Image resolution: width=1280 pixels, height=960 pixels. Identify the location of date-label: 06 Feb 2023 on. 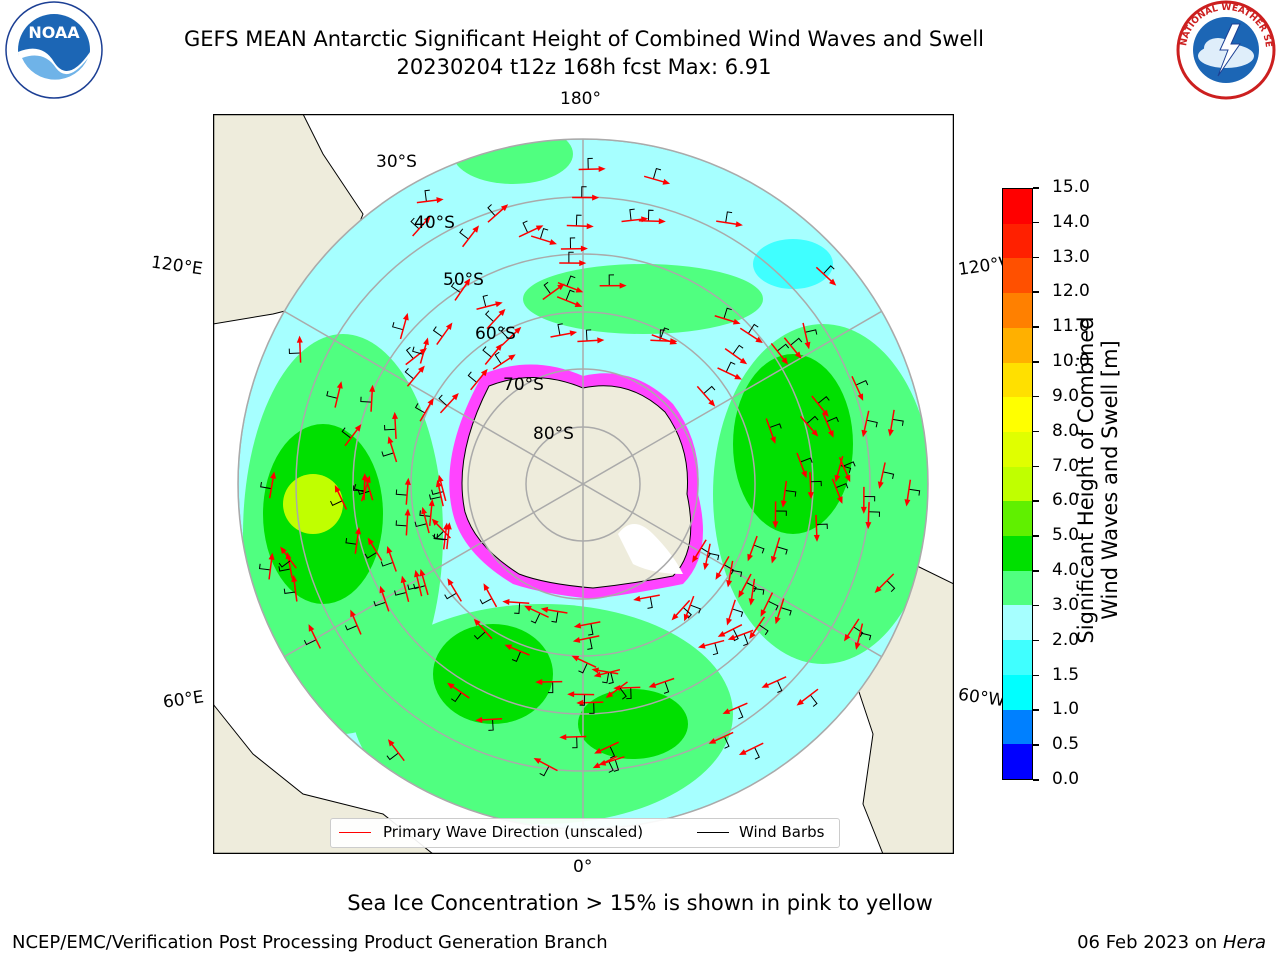
(1150, 942).